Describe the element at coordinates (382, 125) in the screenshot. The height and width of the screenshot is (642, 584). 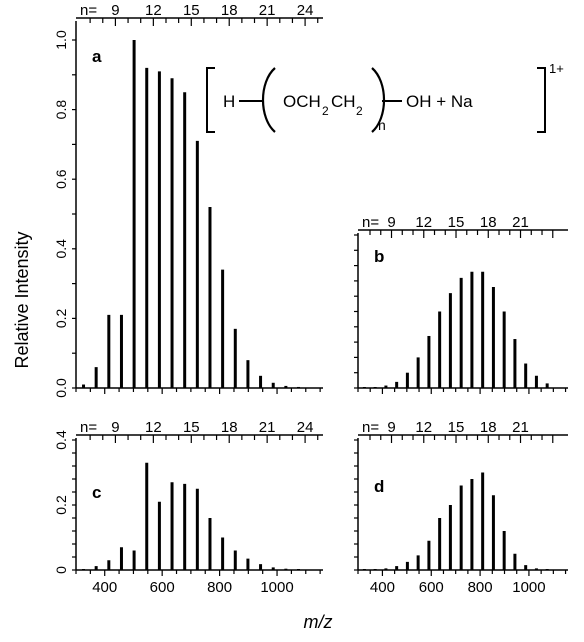
I see `formula-n: n` at that location.